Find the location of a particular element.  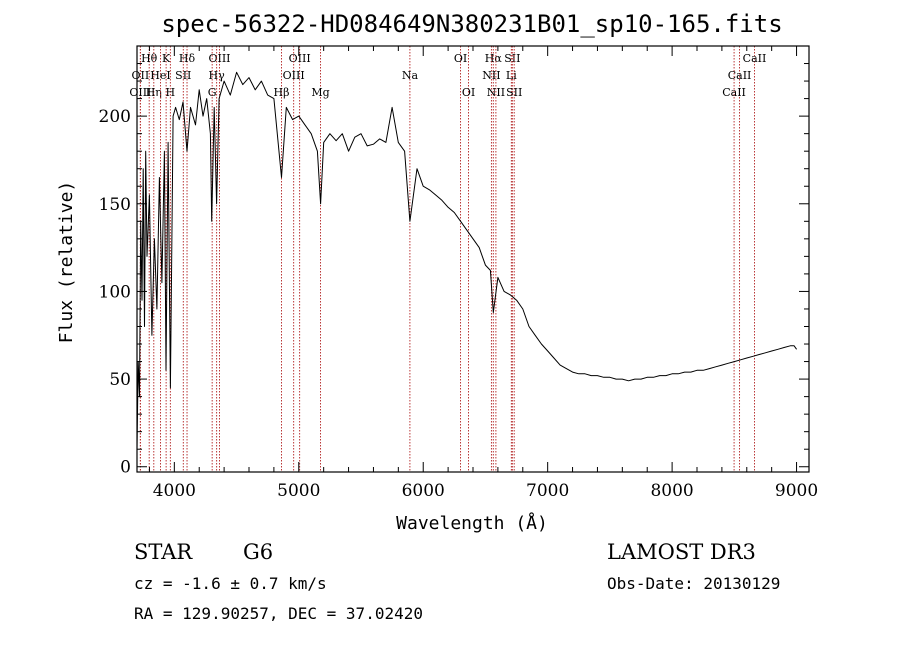

y-axis-label: Flux (relative) is located at coordinates (66, 262).